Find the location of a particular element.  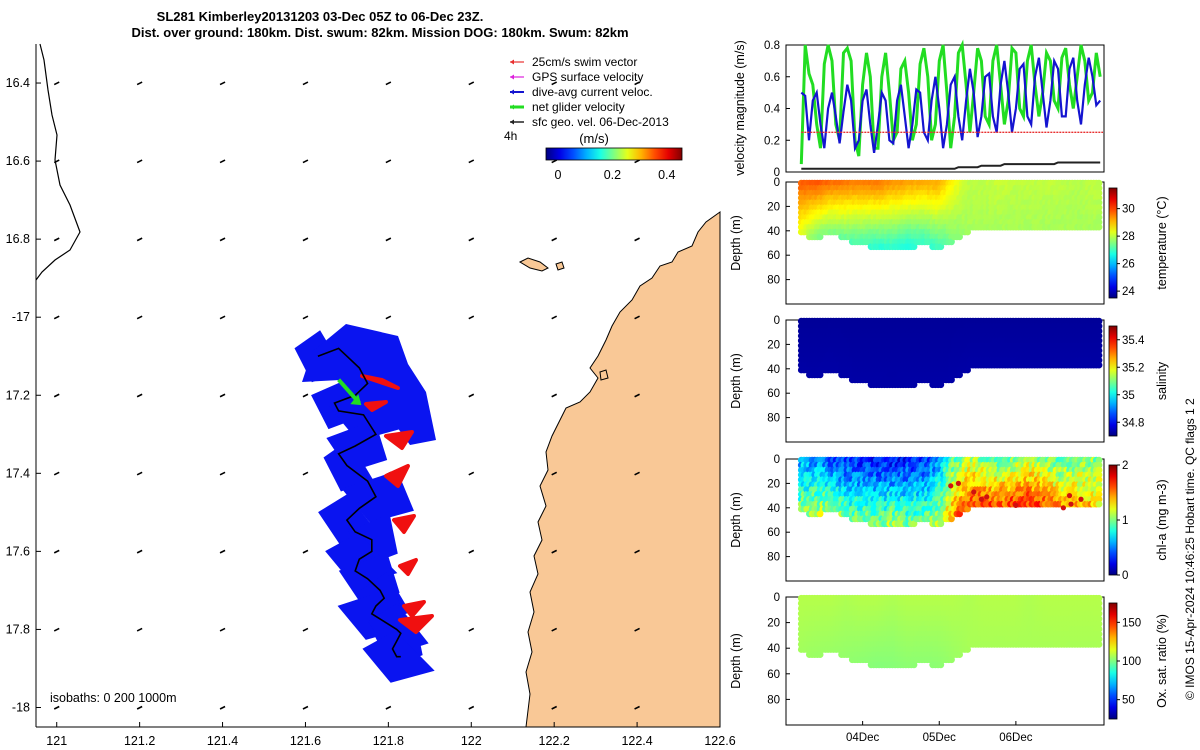

salinity-y-label: Depth (m) is located at coordinates (736, 381).